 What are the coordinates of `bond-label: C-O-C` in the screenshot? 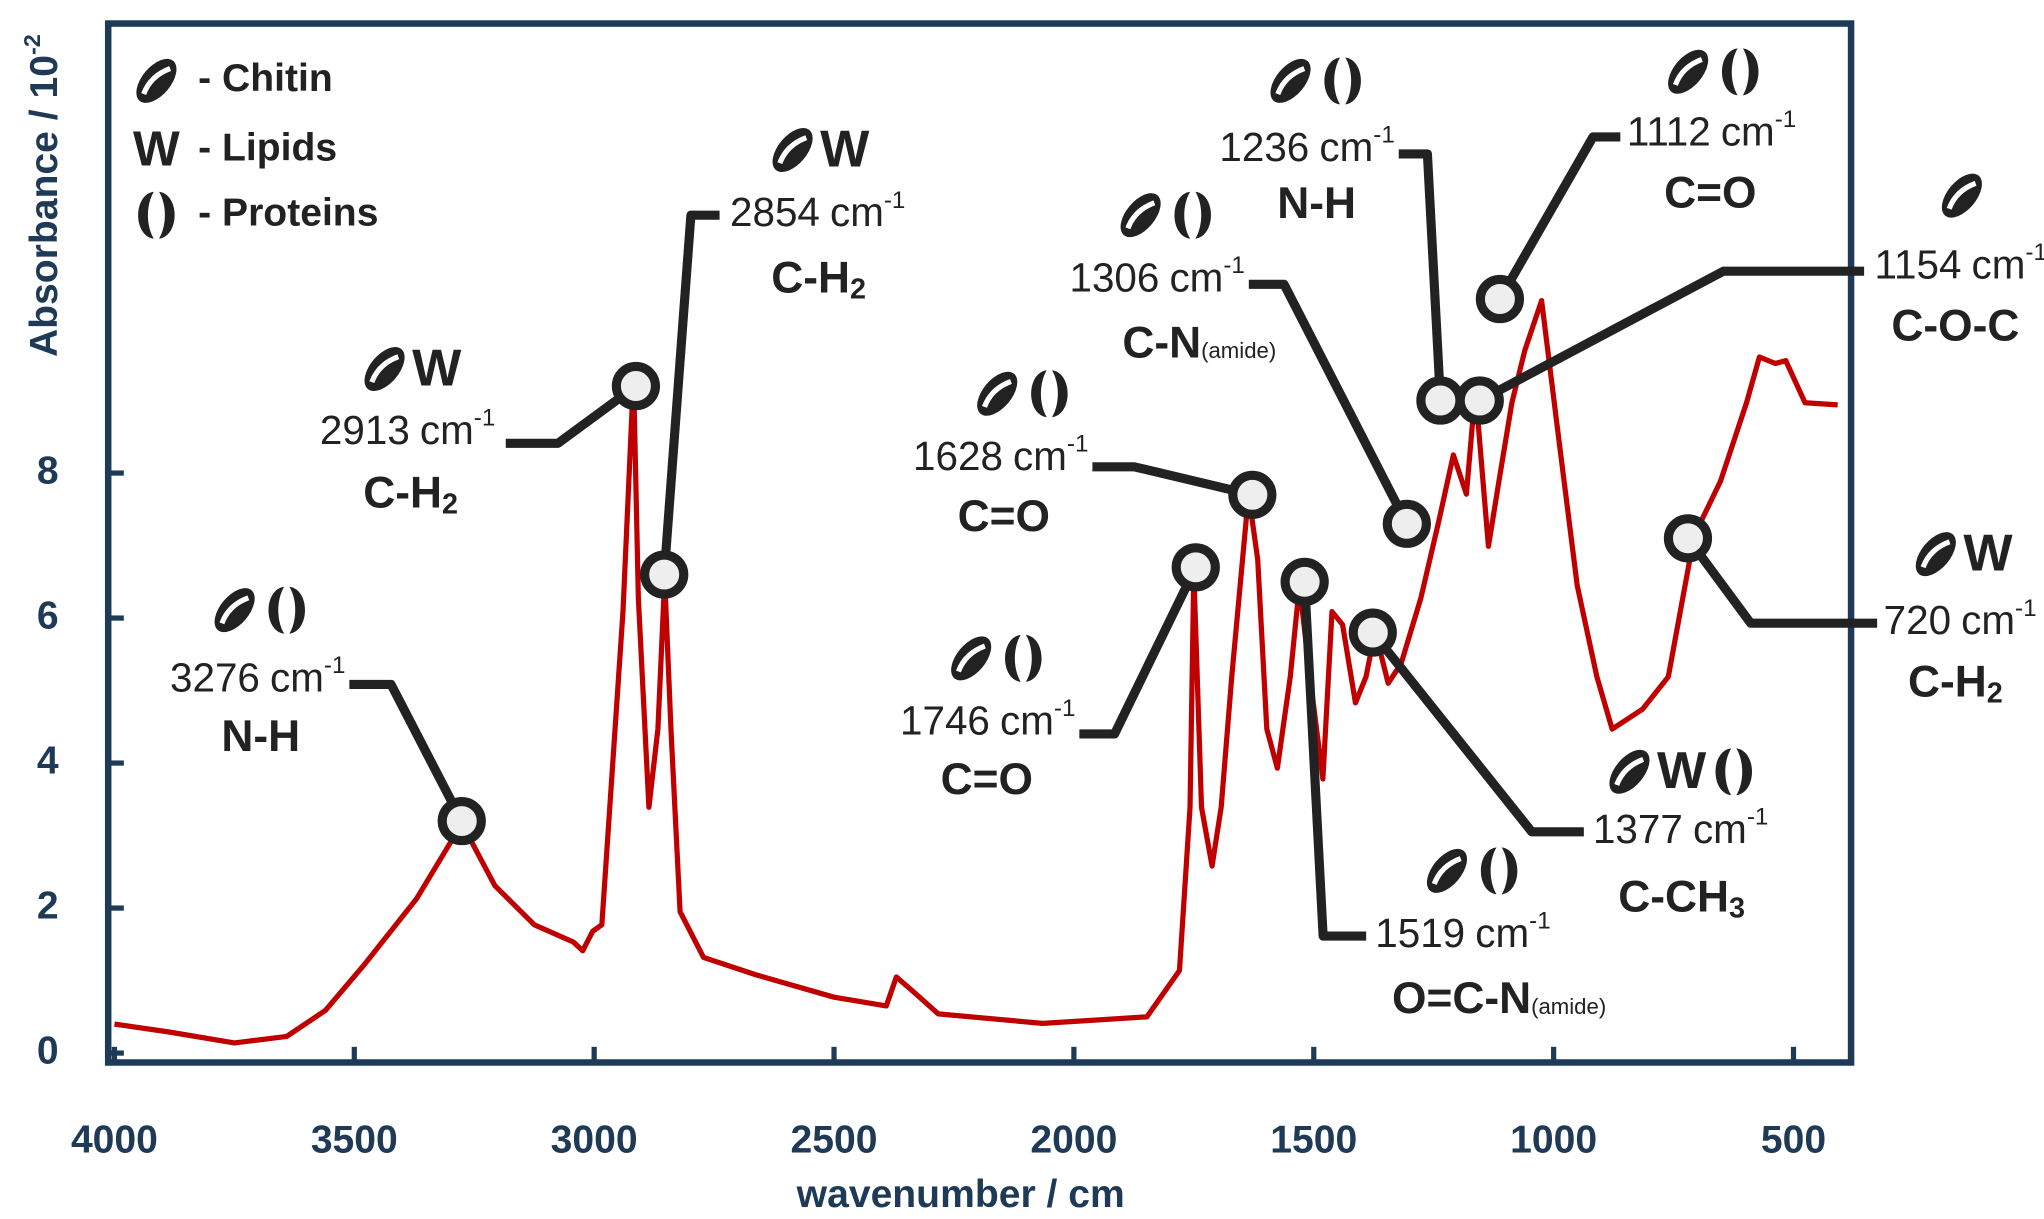 It's located at (1955, 325).